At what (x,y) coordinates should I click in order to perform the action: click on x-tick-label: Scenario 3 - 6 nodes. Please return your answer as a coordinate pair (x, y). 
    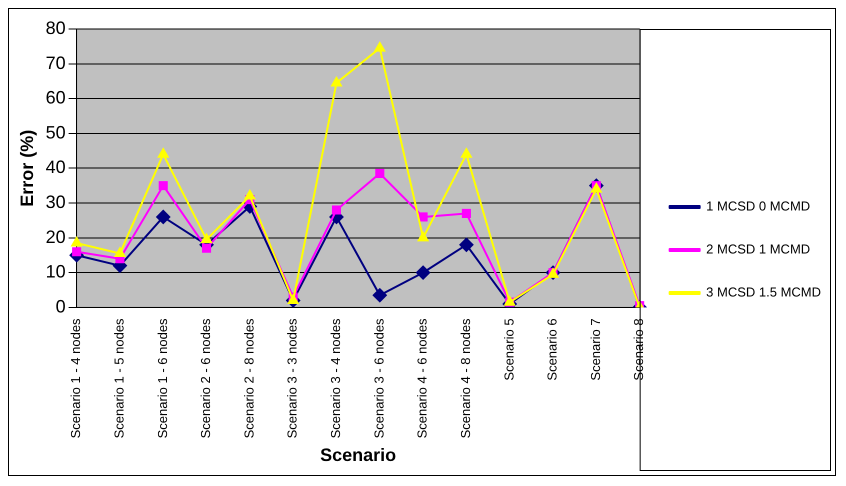
    Looking at the image, I should click on (378, 378).